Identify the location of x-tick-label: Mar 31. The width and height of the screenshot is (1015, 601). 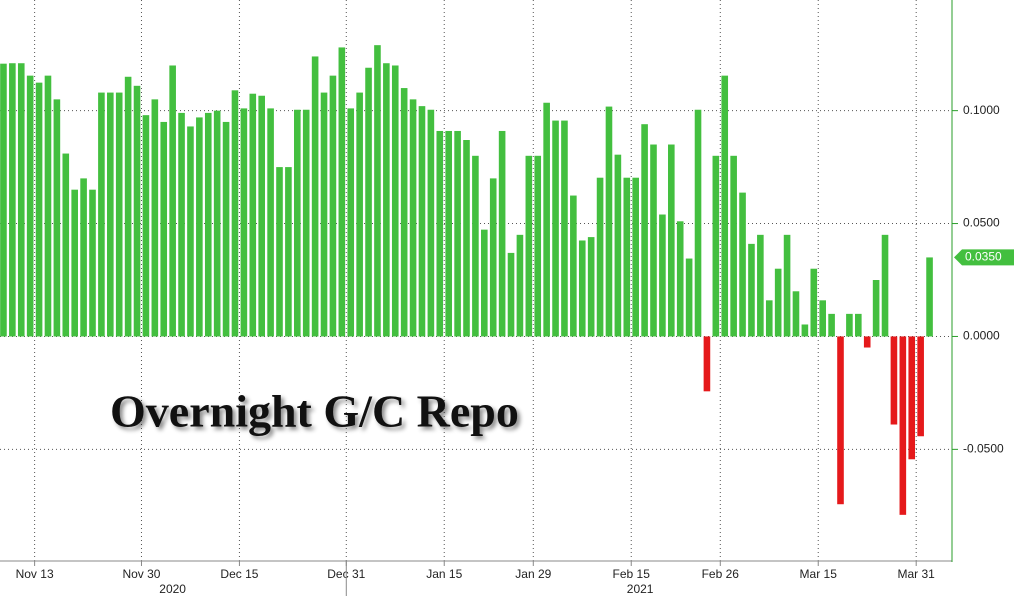
(917, 574).